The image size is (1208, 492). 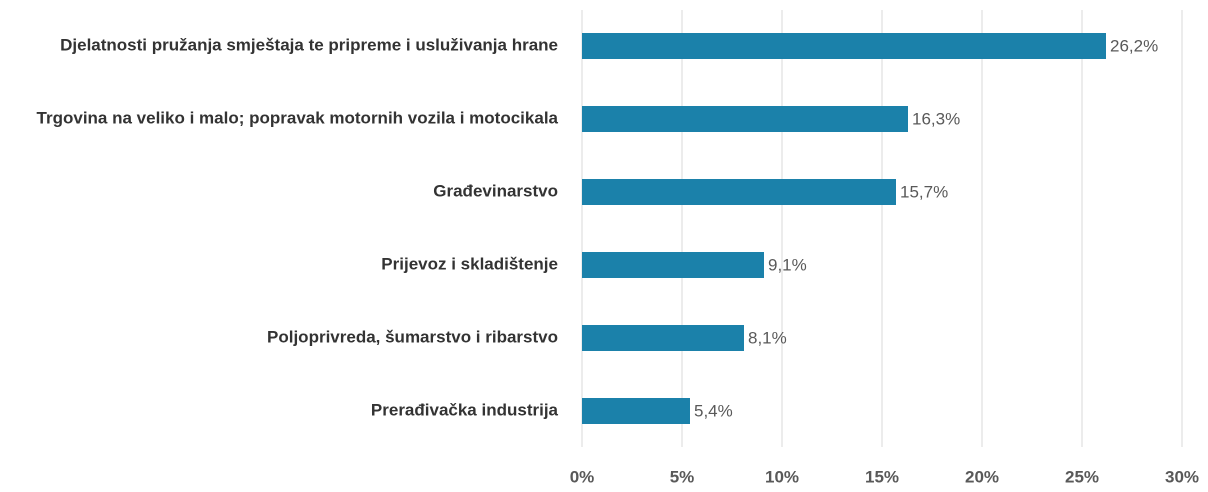 What do you see at coordinates (767, 337) in the screenshot?
I see `value-label: 8,1%` at bounding box center [767, 337].